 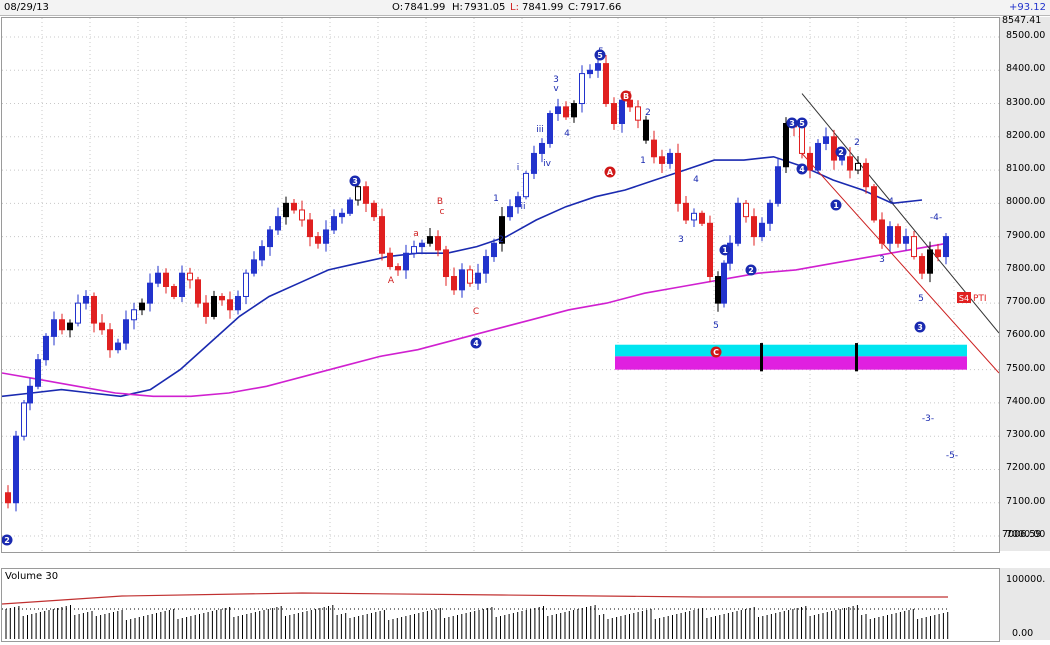 I want to click on volume-chart, so click(x=475, y=615).